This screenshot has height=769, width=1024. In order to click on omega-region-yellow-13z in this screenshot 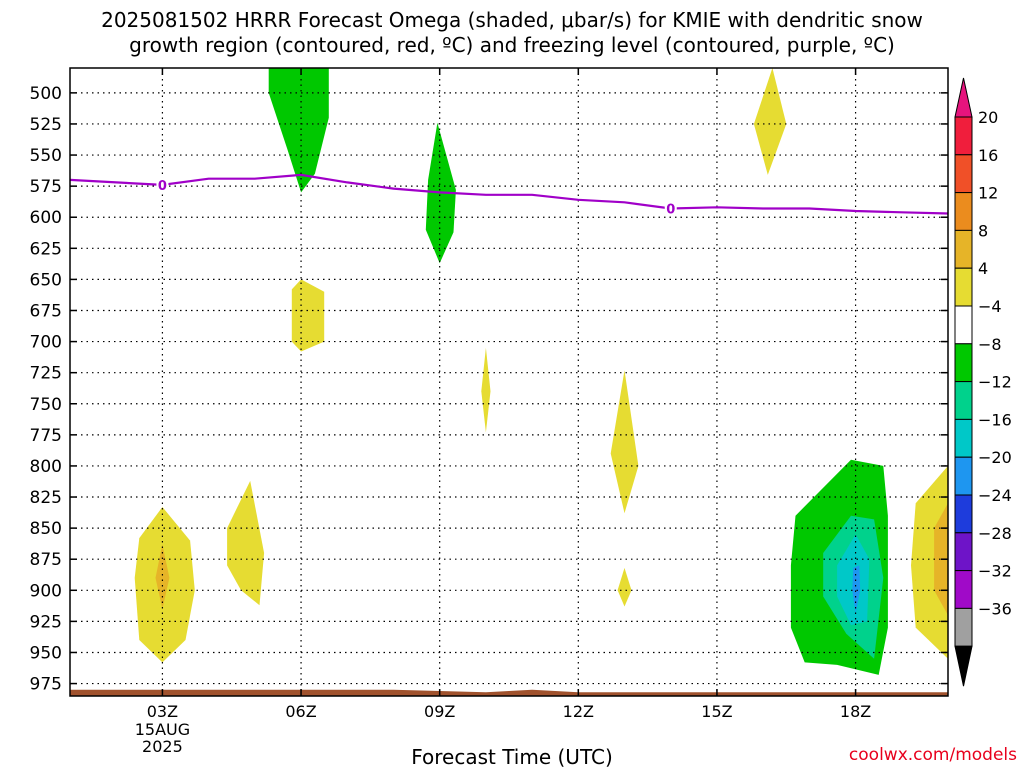, I will do `click(624, 442)`.